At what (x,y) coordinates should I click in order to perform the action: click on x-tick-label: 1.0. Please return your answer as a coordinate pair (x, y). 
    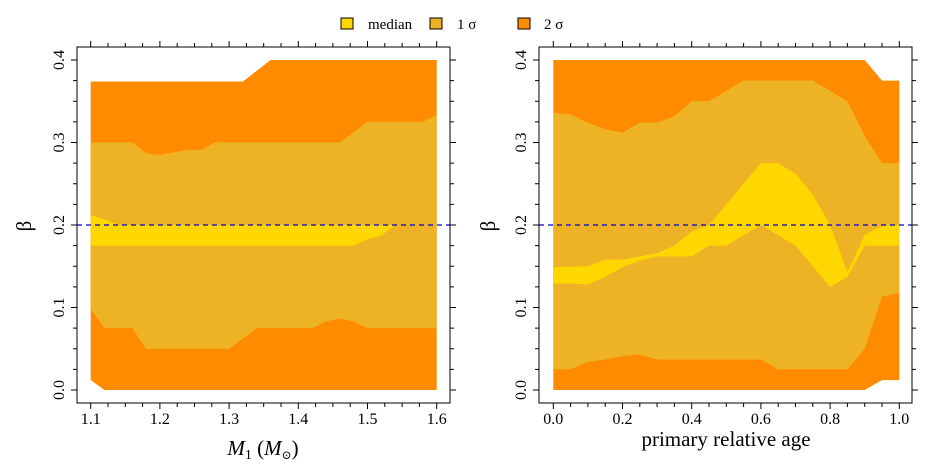
    Looking at the image, I should click on (899, 419).